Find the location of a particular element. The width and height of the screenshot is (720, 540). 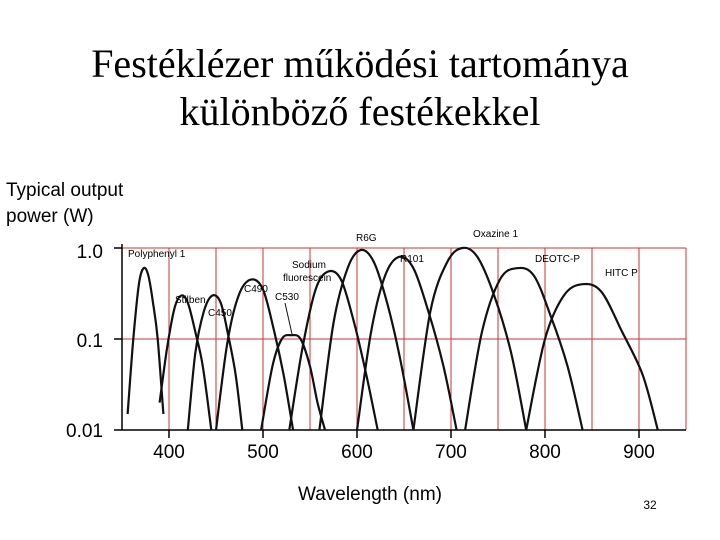

tuning-curve-hitc-p is located at coordinates (592, 356).